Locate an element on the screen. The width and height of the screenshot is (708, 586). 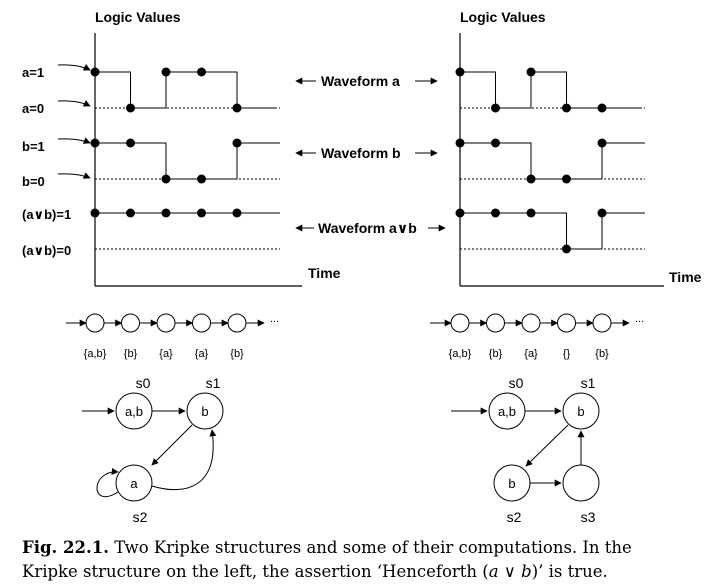
right-s1-name: s1 is located at coordinates (588, 383).